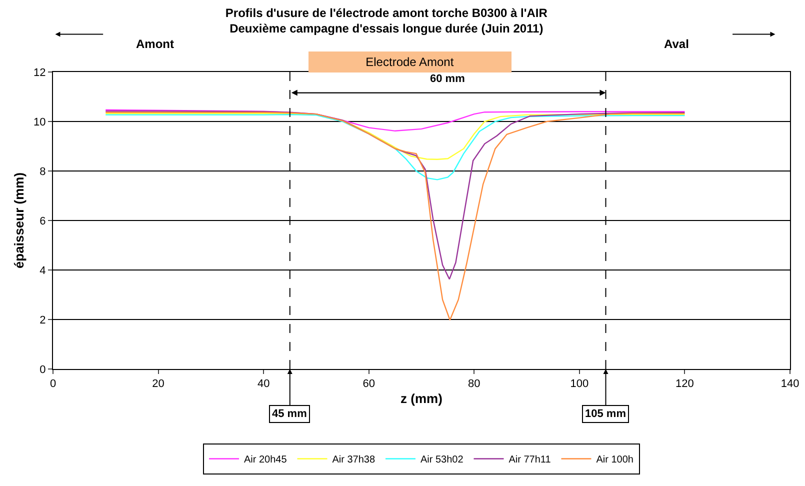  I want to click on legend-label: Air 53h02, so click(442, 460).